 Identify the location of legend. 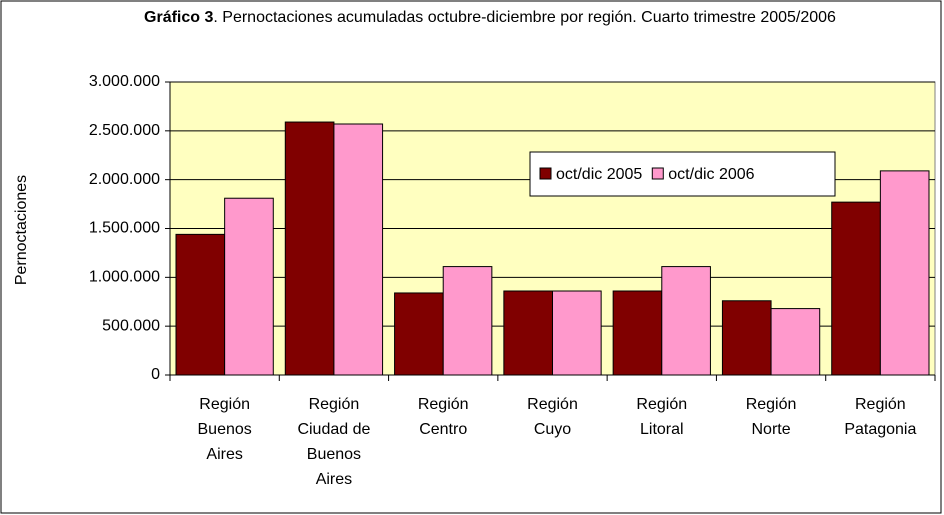
(682, 174).